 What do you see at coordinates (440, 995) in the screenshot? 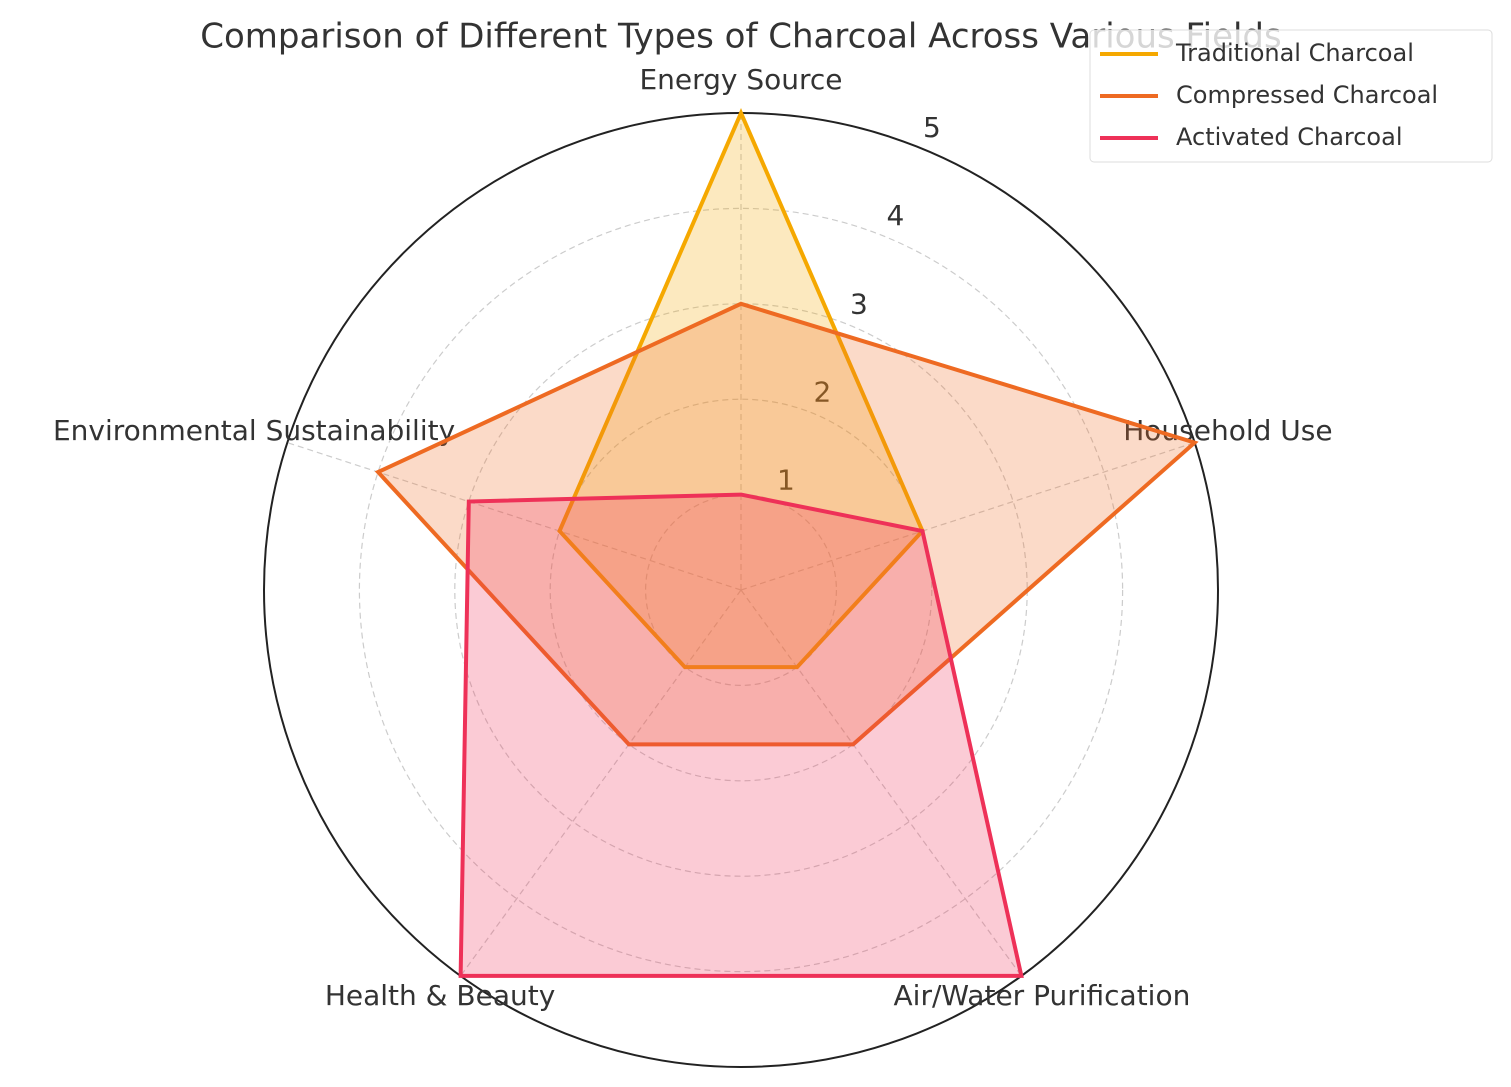
I see `category-label: Health & Beauty` at bounding box center [440, 995].